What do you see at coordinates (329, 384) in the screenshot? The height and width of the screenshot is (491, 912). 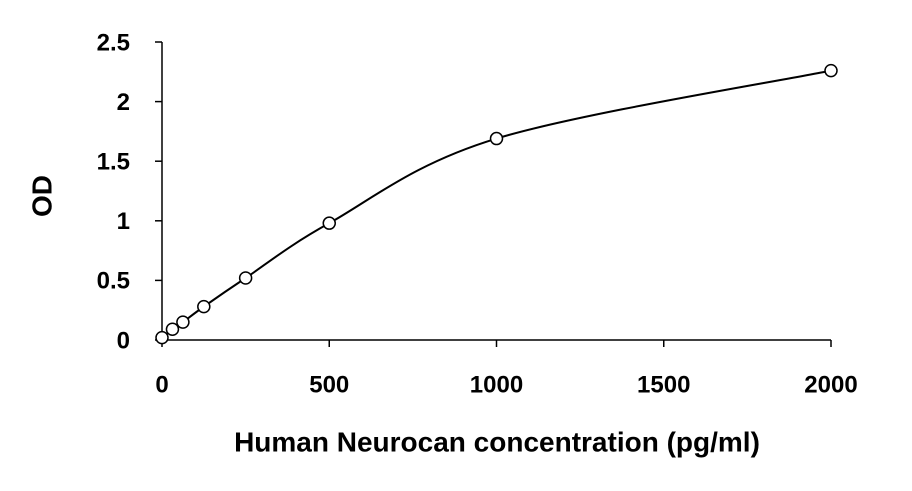 I see `x-tick-label: 500` at bounding box center [329, 384].